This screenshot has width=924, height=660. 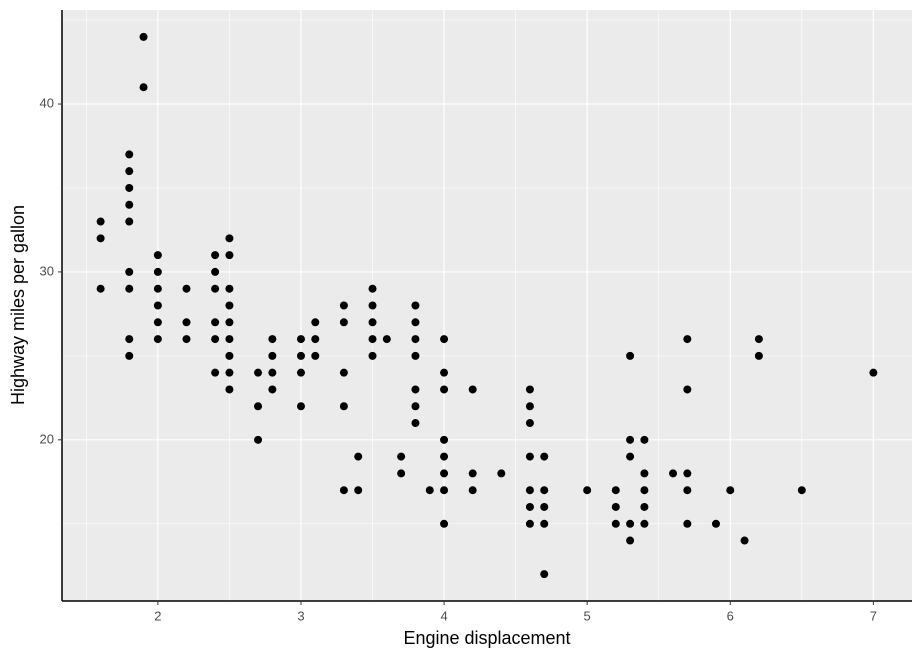 What do you see at coordinates (873, 615) in the screenshot?
I see `x-tick-label: 7` at bounding box center [873, 615].